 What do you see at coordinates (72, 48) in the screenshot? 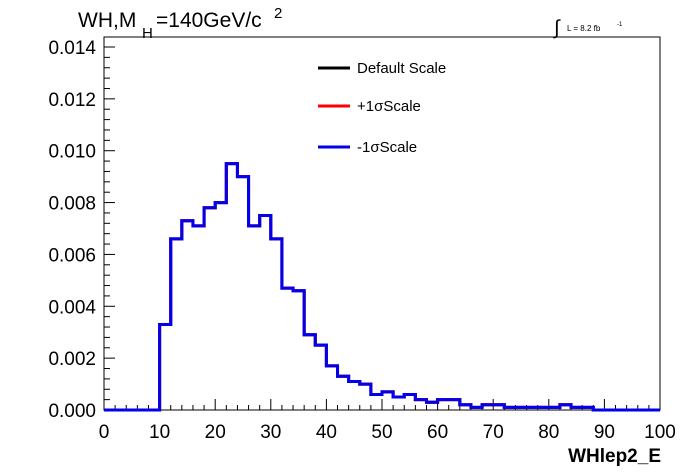
I see `y-tick-label: 0.014` at bounding box center [72, 48].